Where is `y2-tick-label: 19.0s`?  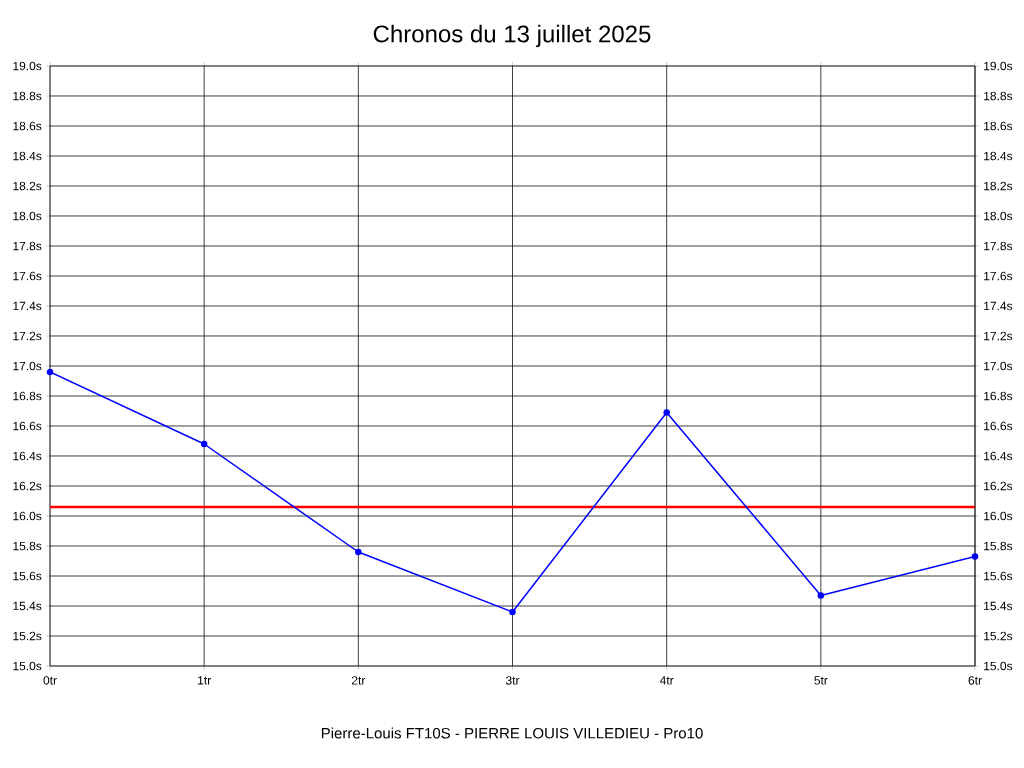 y2-tick-label: 19.0s is located at coordinates (998, 66).